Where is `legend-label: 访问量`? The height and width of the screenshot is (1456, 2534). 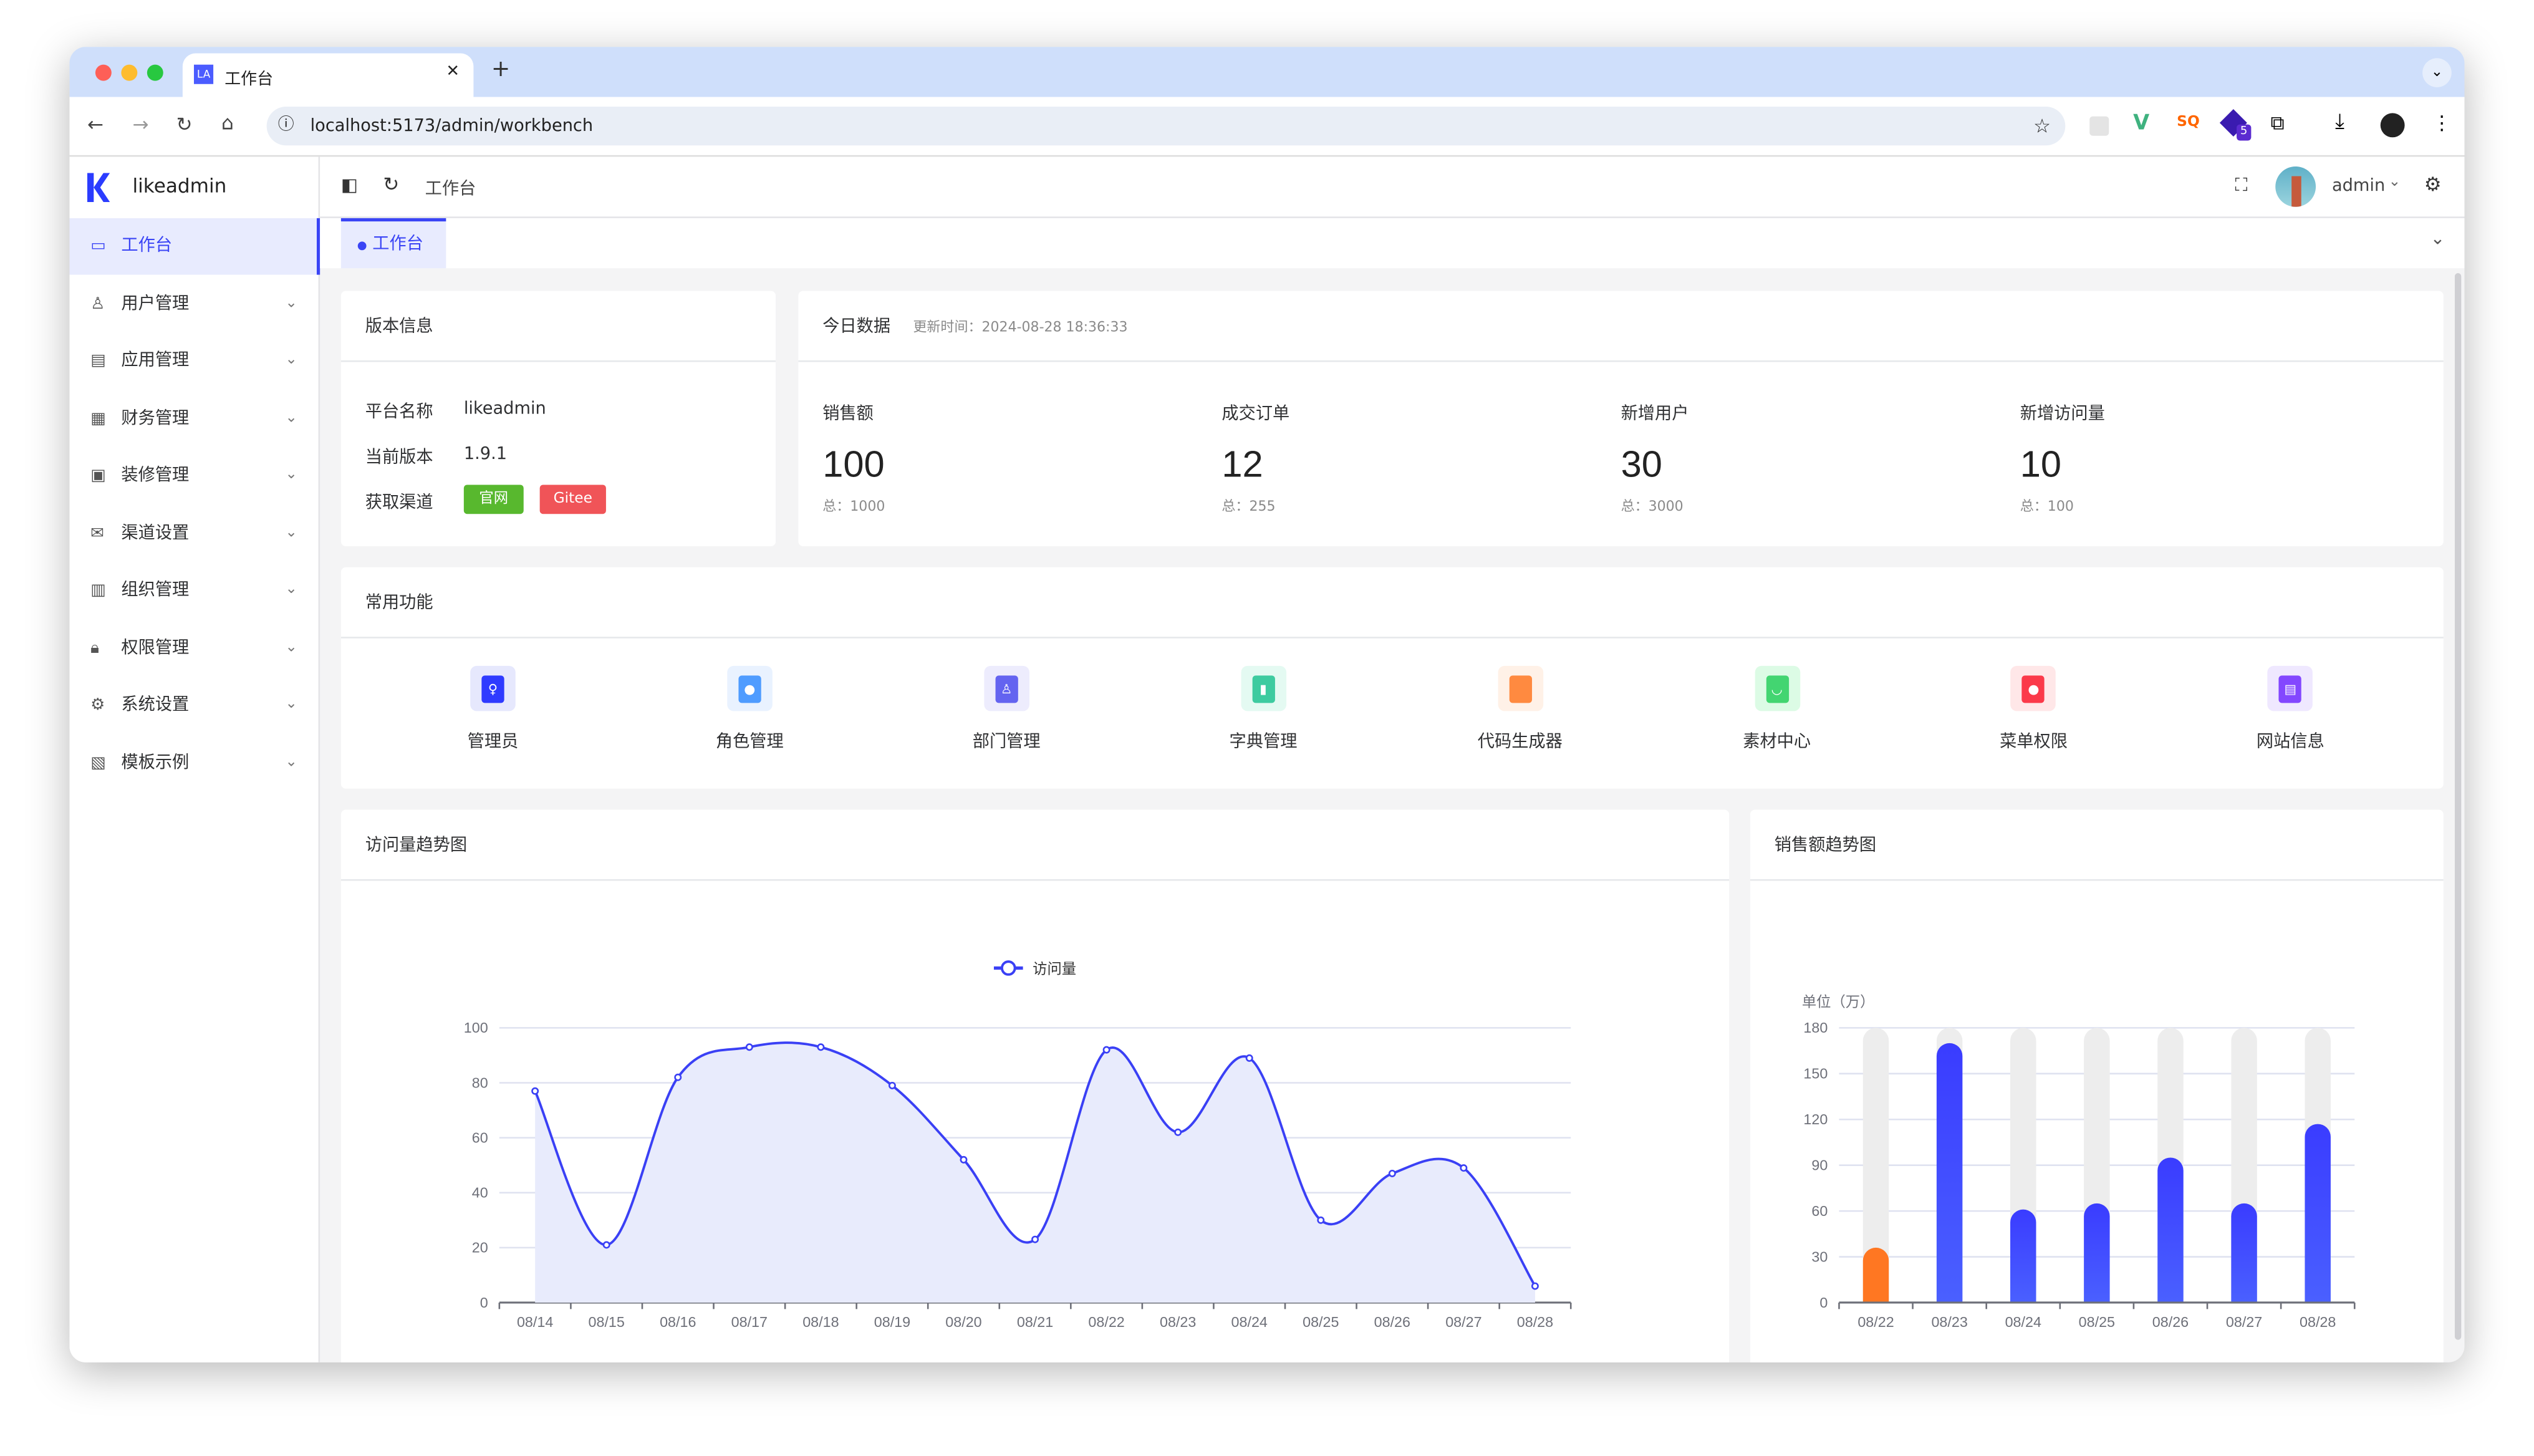 legend-label: 访问量 is located at coordinates (1054, 969).